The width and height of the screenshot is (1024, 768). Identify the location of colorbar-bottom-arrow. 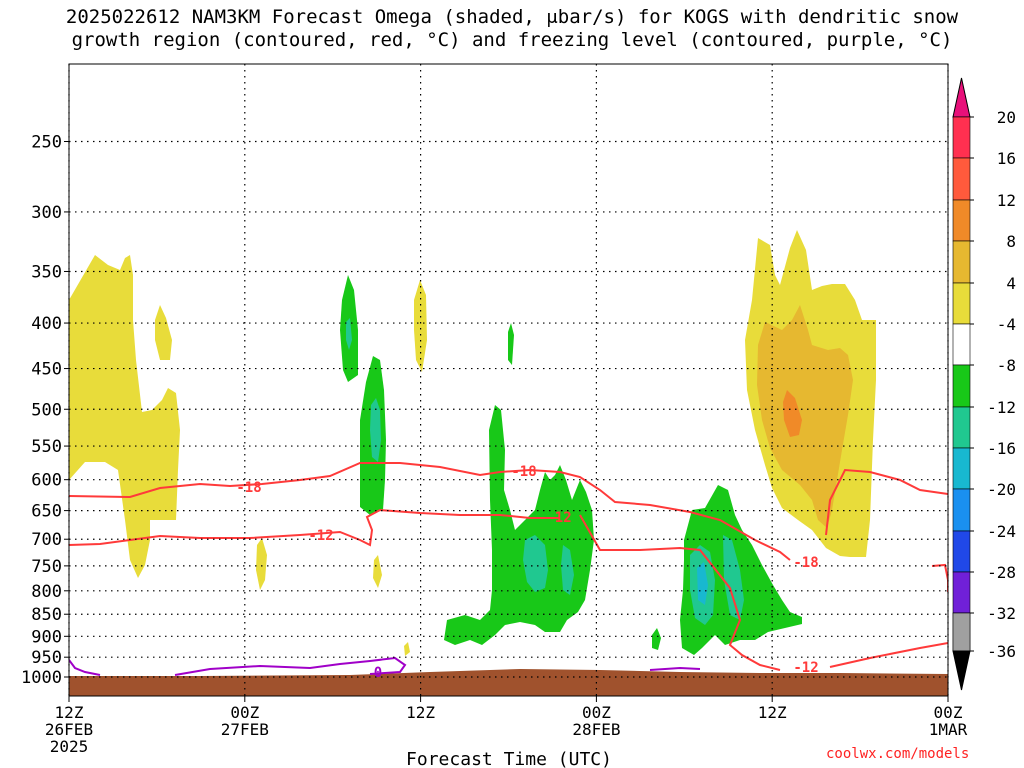
(961, 670).